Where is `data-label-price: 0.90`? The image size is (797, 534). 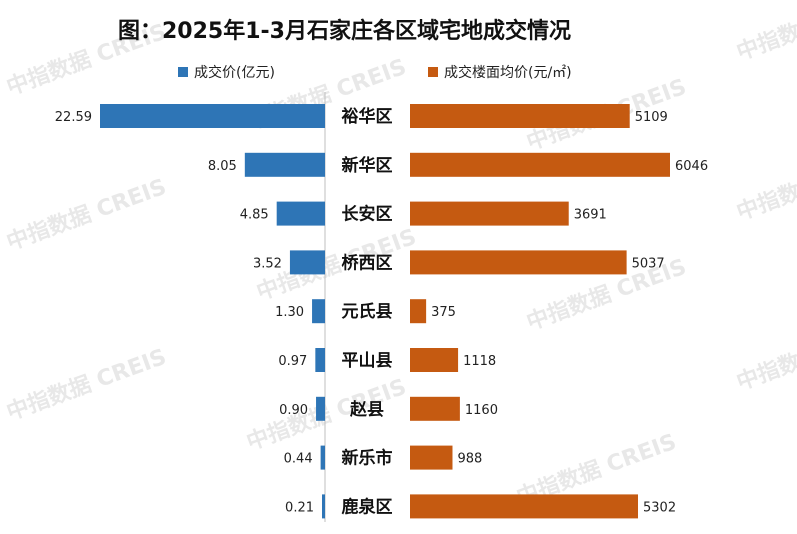
data-label-price: 0.90 is located at coordinates (293, 410).